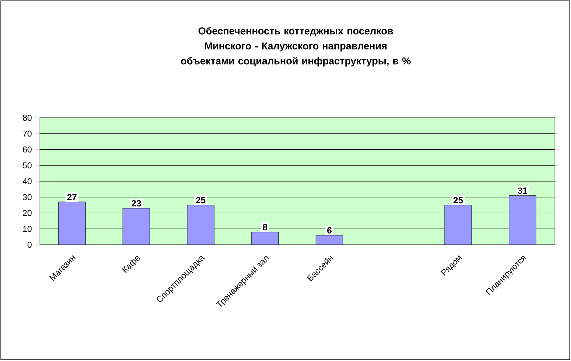 The image size is (571, 361). I want to click on y-tick-label: 10, so click(27, 229).